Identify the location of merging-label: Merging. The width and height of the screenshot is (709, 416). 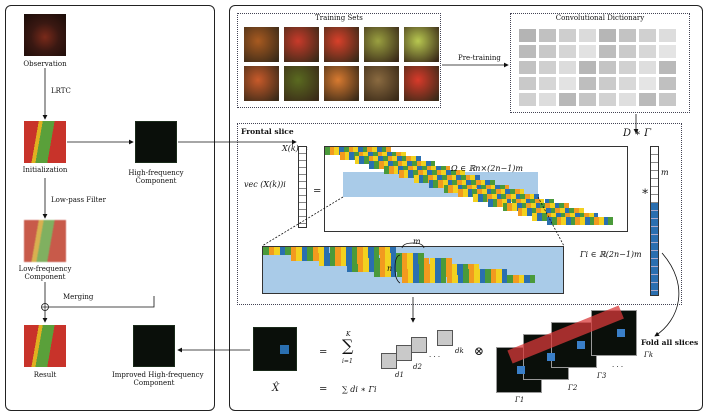
(78, 297).